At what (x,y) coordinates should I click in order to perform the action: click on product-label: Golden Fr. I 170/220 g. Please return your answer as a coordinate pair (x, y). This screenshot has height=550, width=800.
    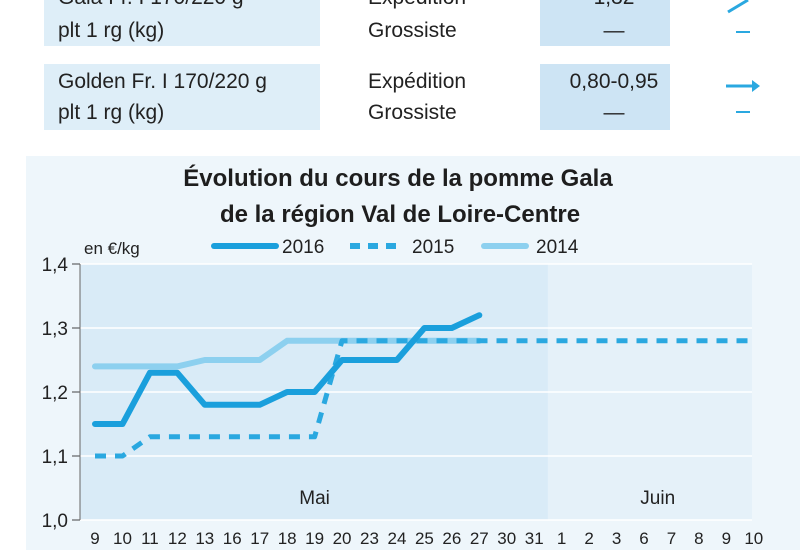
    Looking at the image, I should click on (162, 81).